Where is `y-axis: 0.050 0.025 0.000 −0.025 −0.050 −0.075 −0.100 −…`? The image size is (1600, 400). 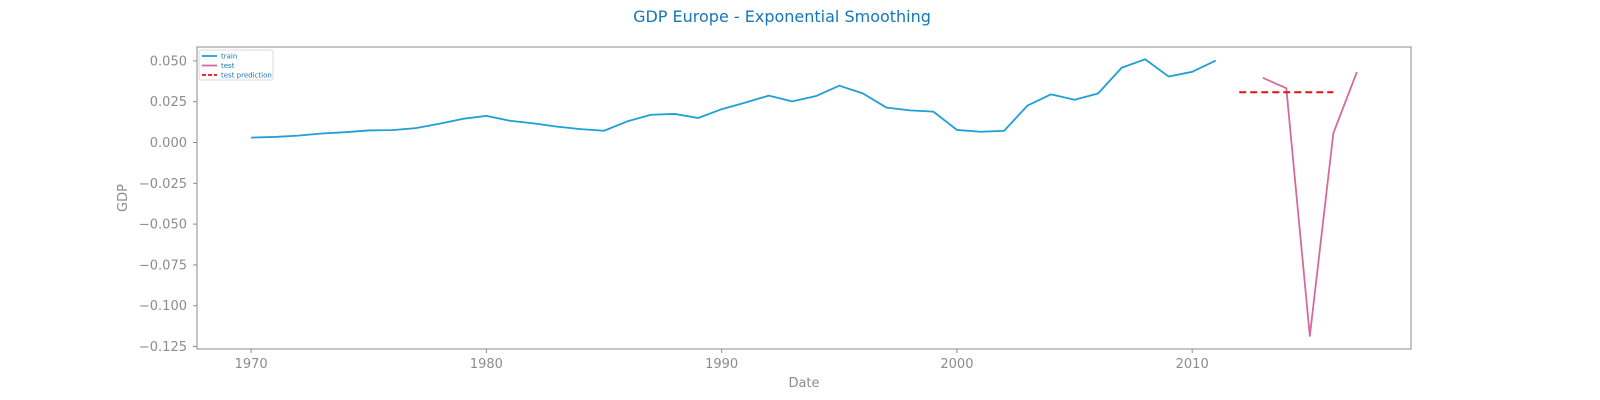
y-axis: 0.050 0.025 0.000 −0.025 −0.050 −0.075 −0.100 −… is located at coordinates (168, 204).